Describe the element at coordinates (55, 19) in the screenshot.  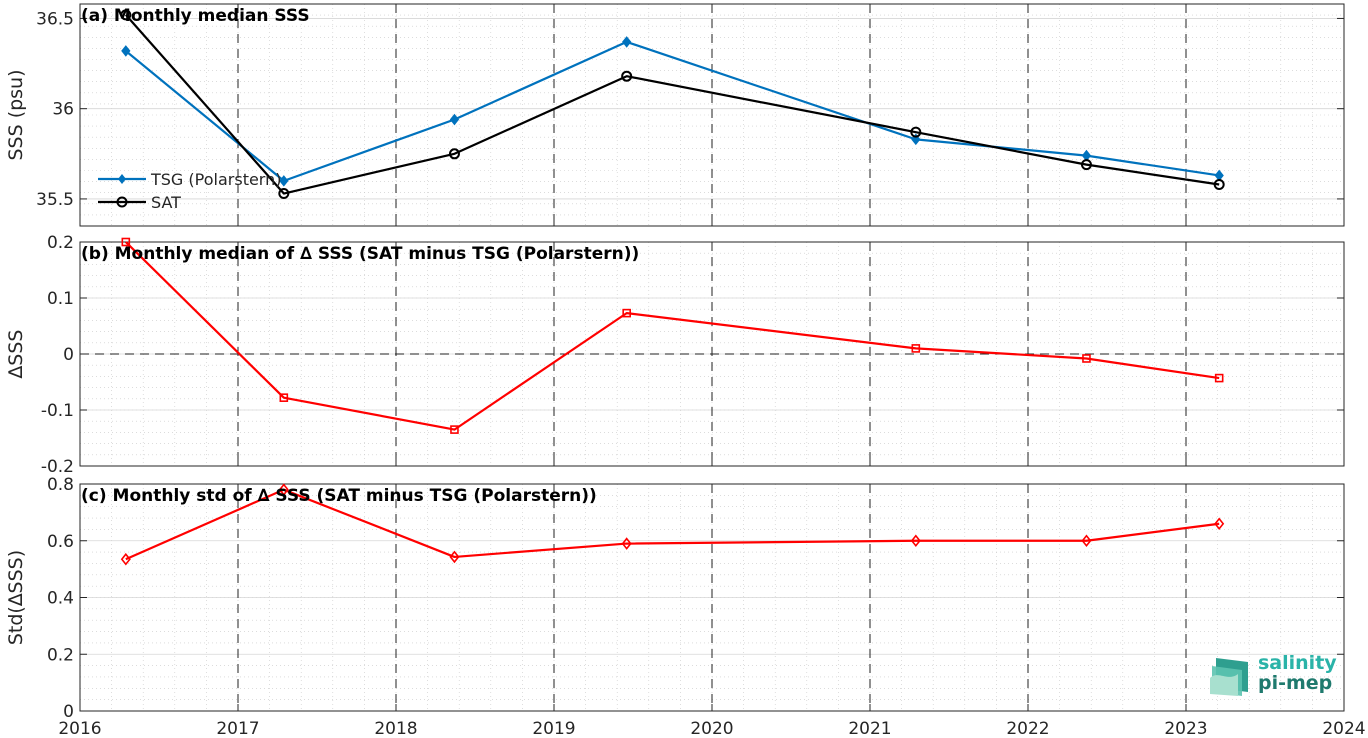
I see `y-tick-label: 36.5` at that location.